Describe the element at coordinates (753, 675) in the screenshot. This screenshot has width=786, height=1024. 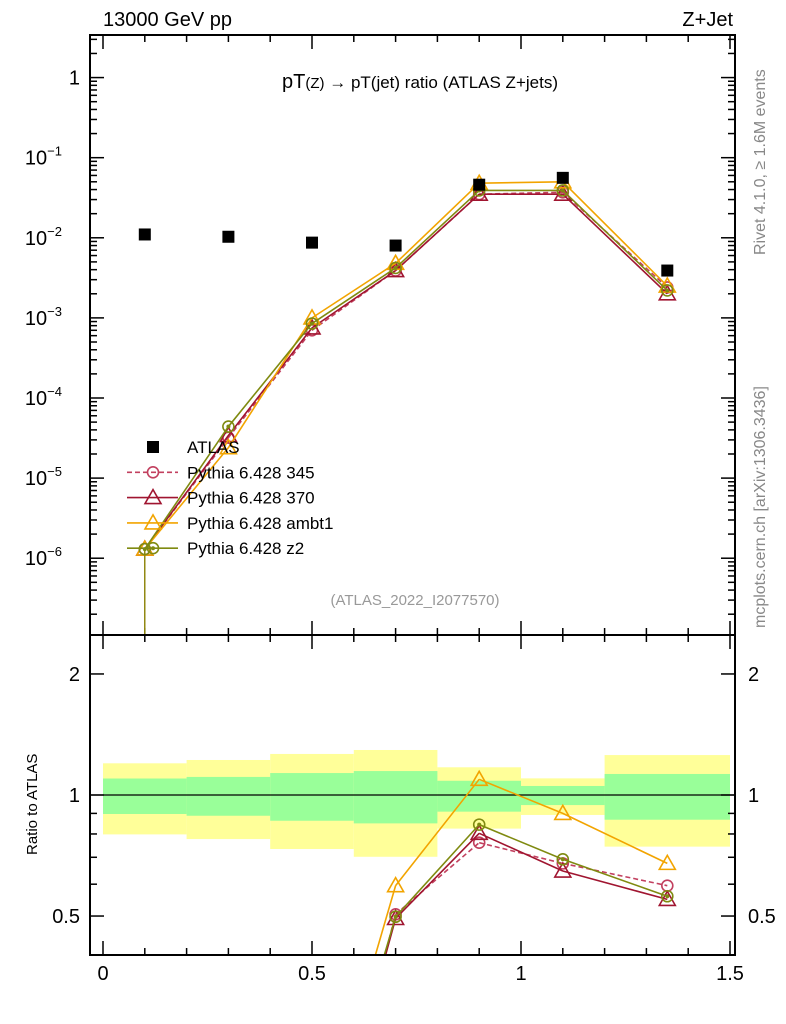
I see `ratio-y-tick-label-right: 2` at that location.